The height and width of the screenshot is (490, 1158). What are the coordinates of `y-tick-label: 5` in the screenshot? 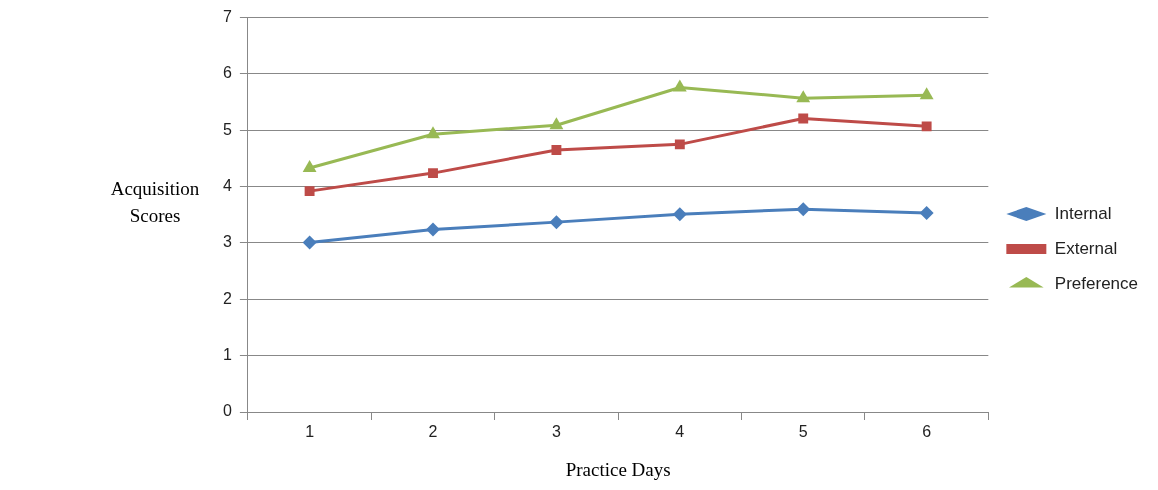 It's located at (227, 129).